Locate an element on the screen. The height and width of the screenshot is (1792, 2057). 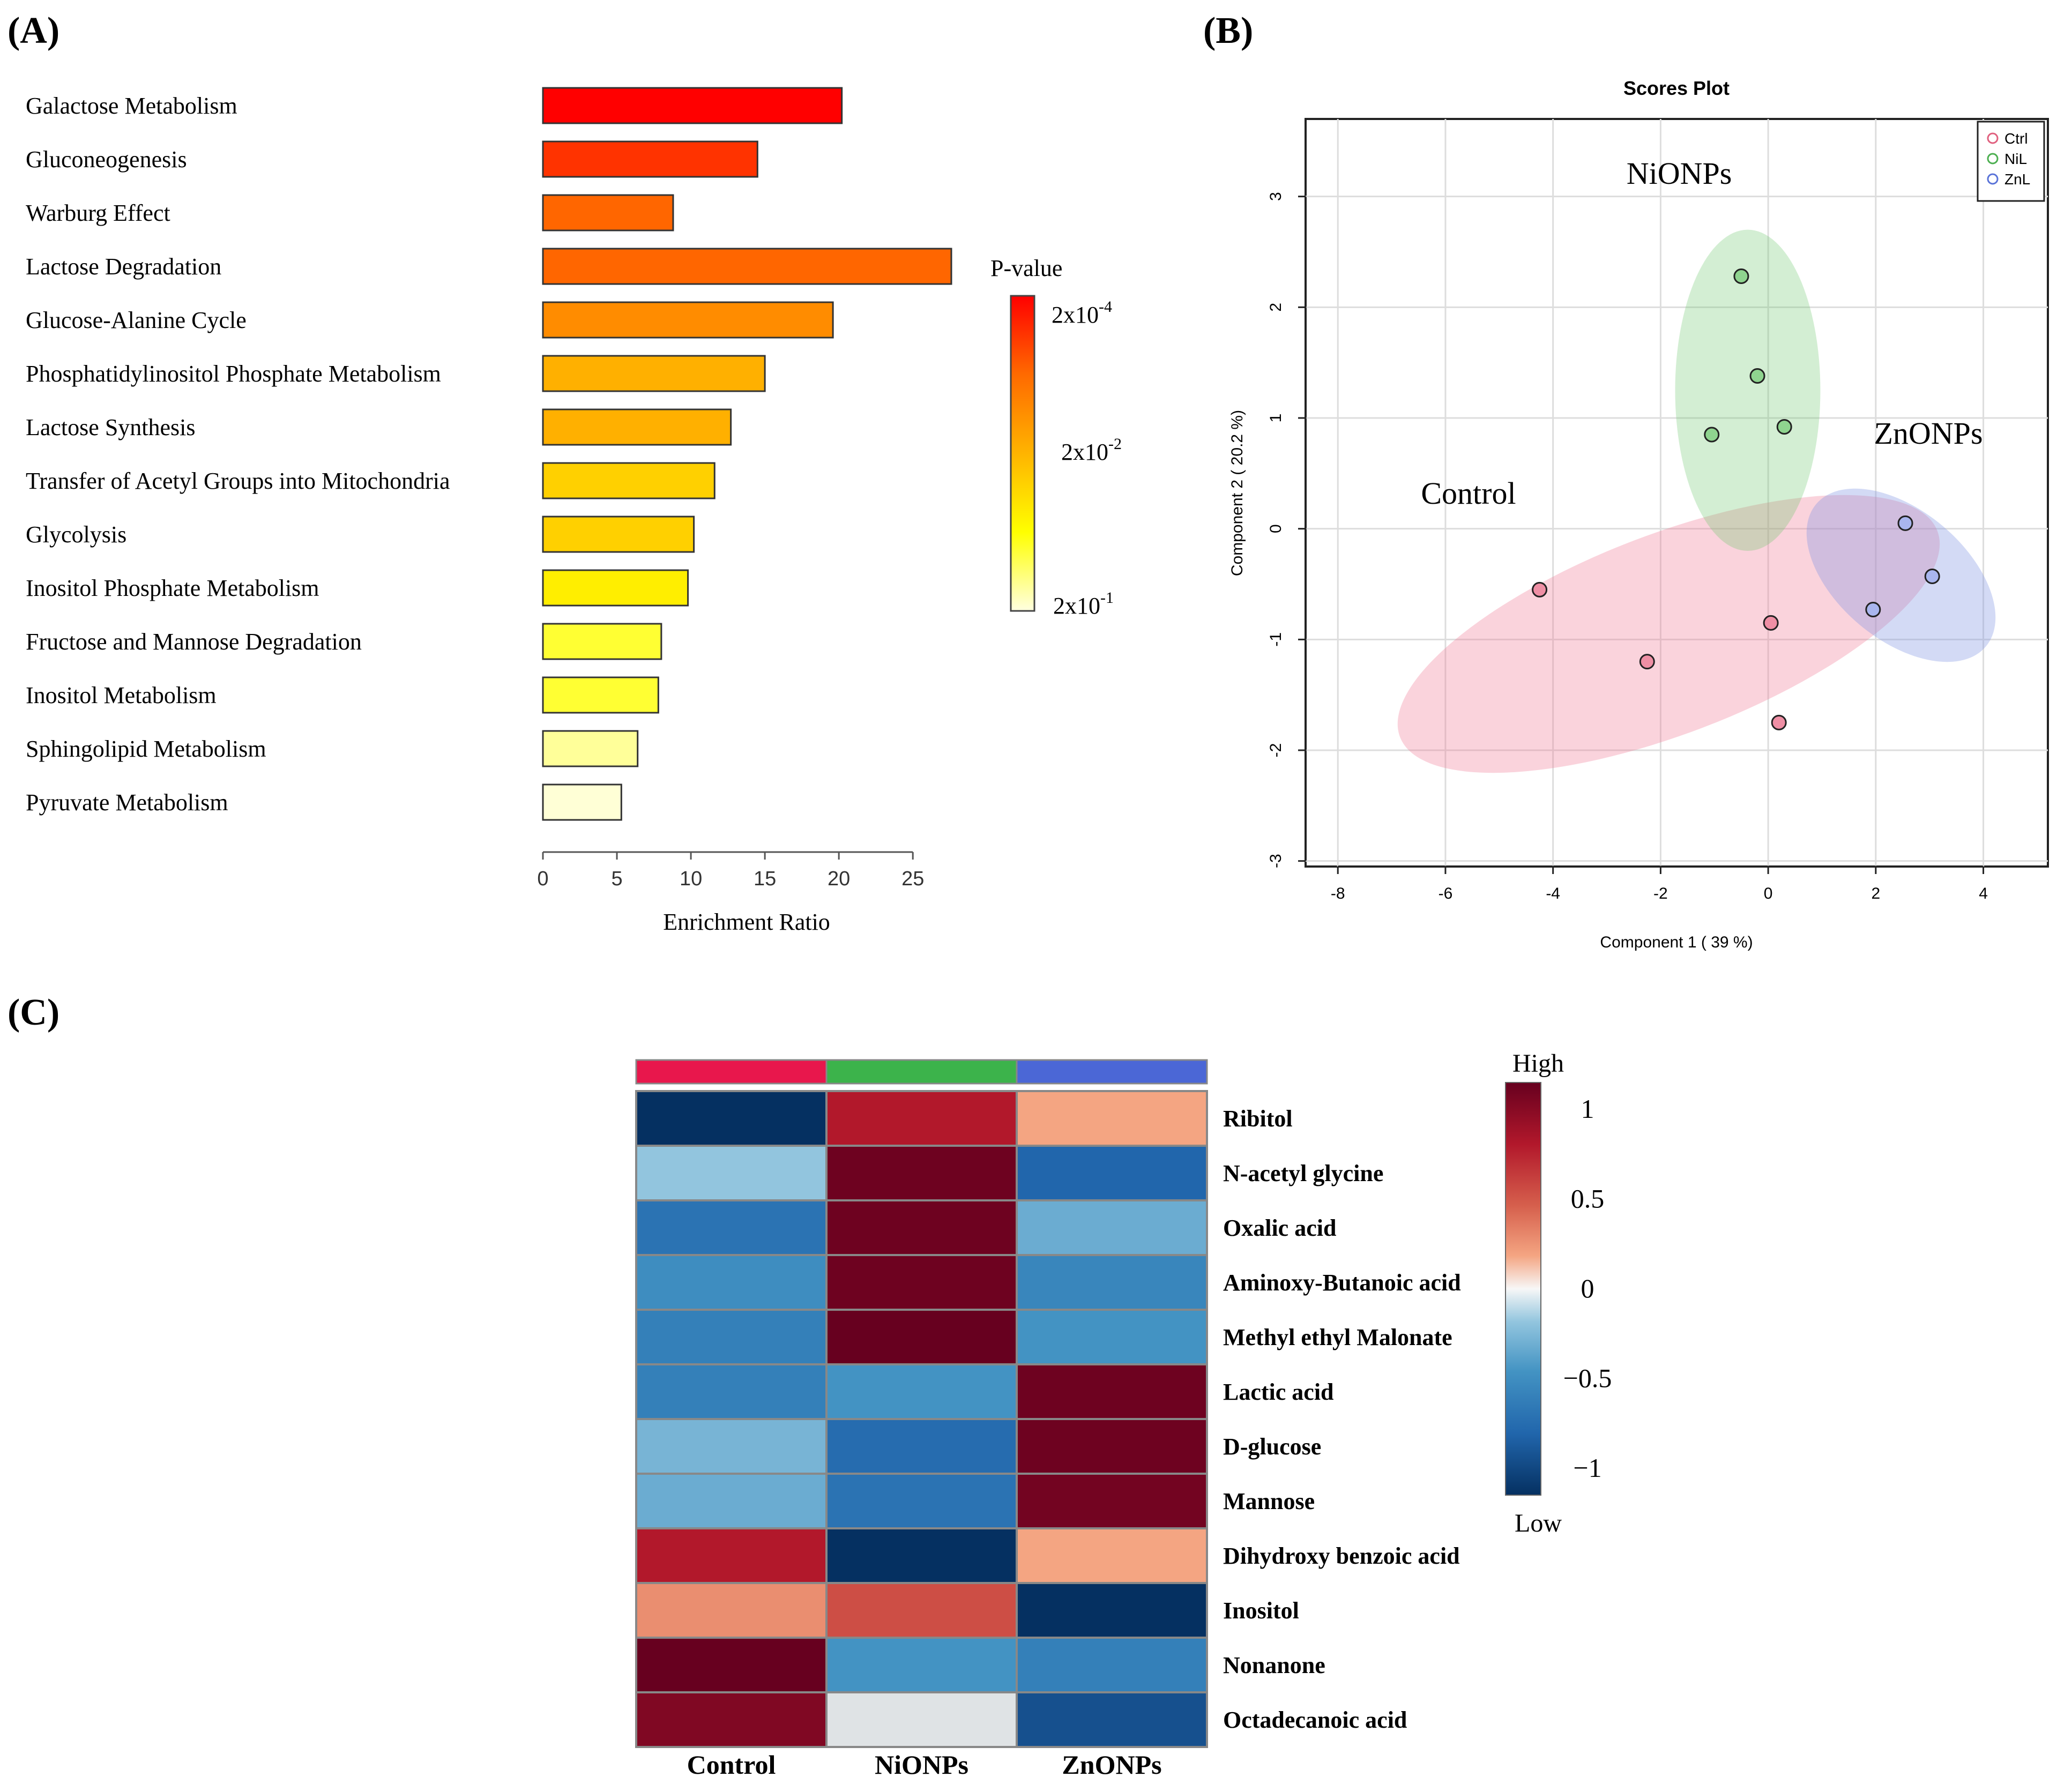
legend-label-nil: NiL is located at coordinates (2016, 159).